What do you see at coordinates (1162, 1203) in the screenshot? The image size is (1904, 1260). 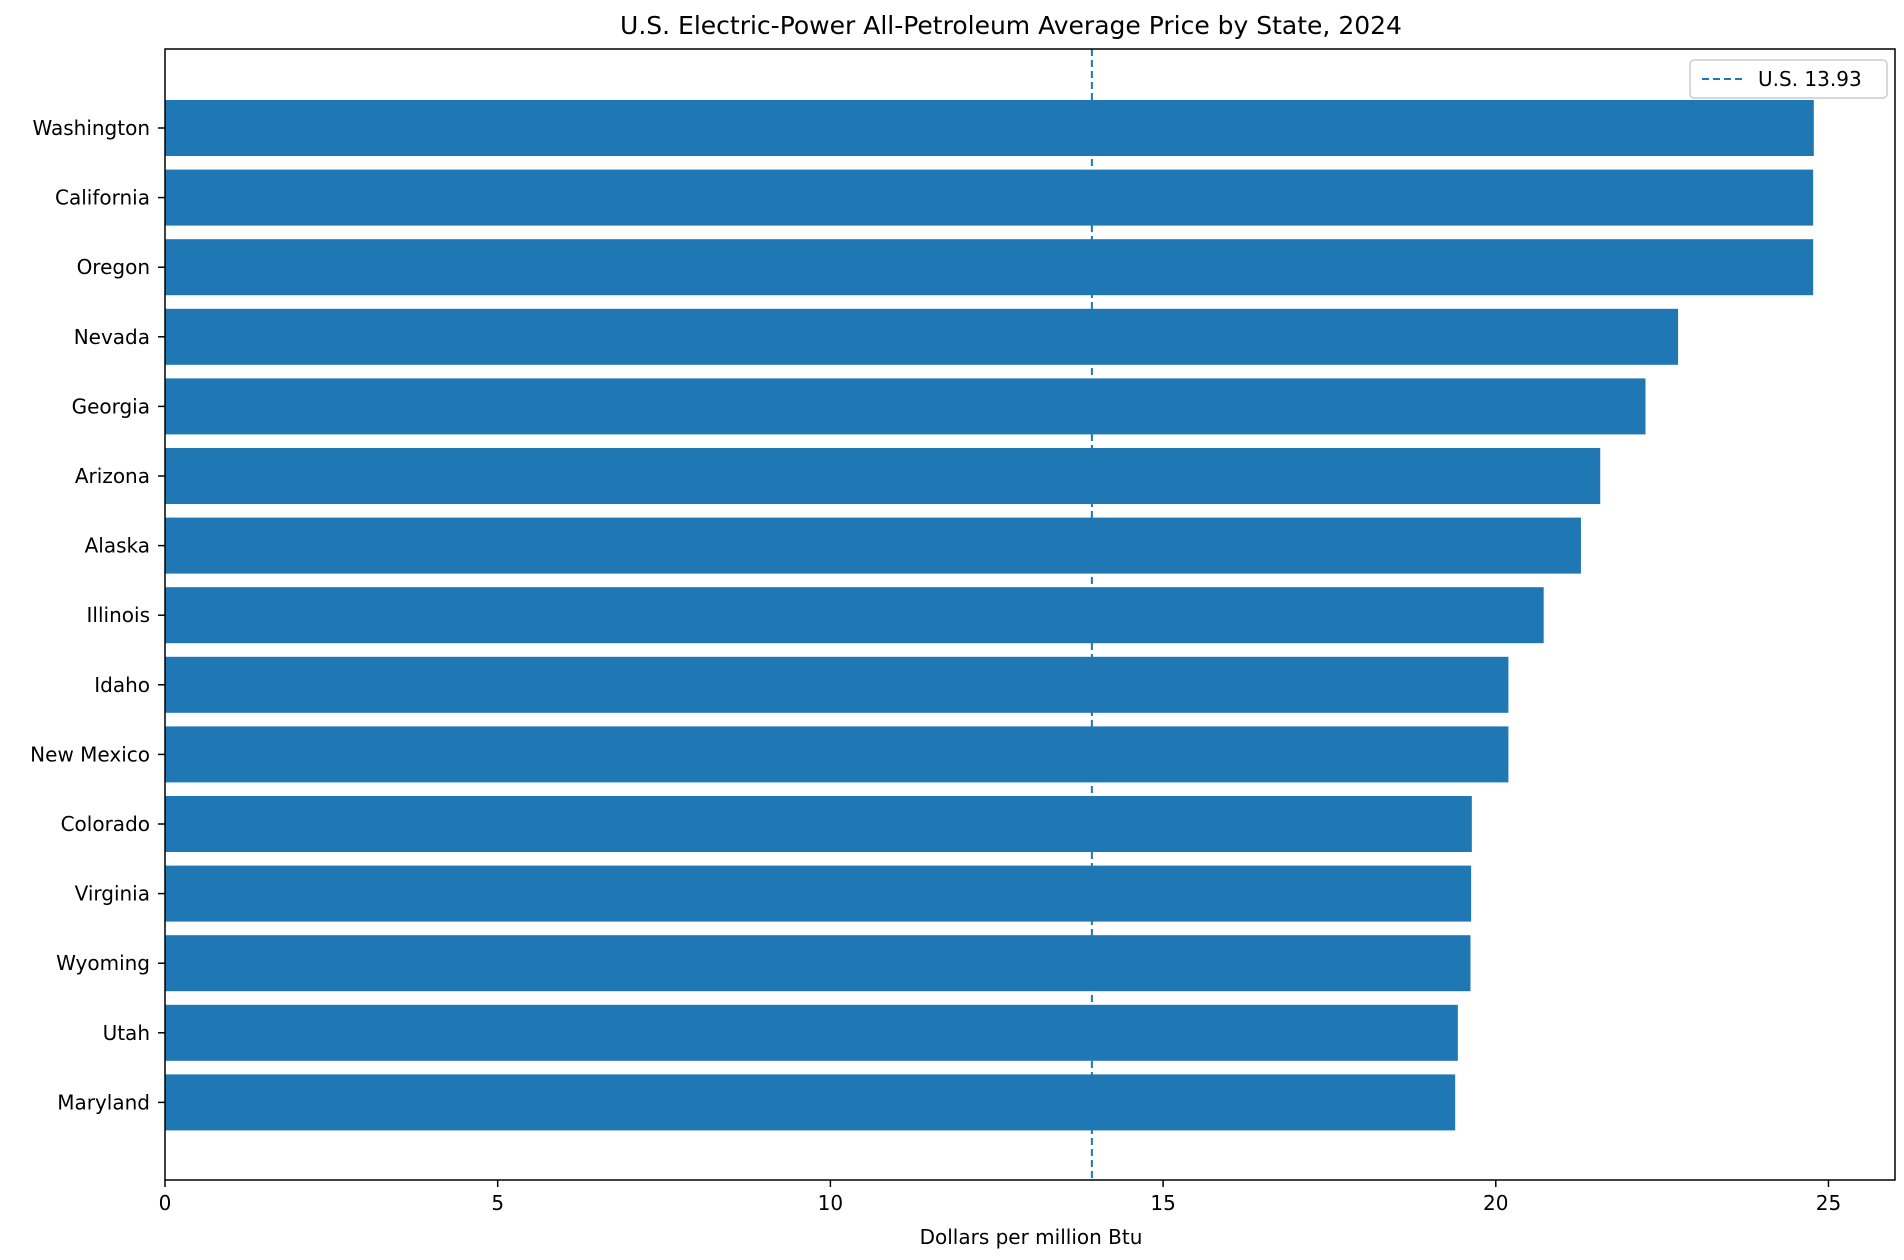 I see `x-tick-label: 15` at bounding box center [1162, 1203].